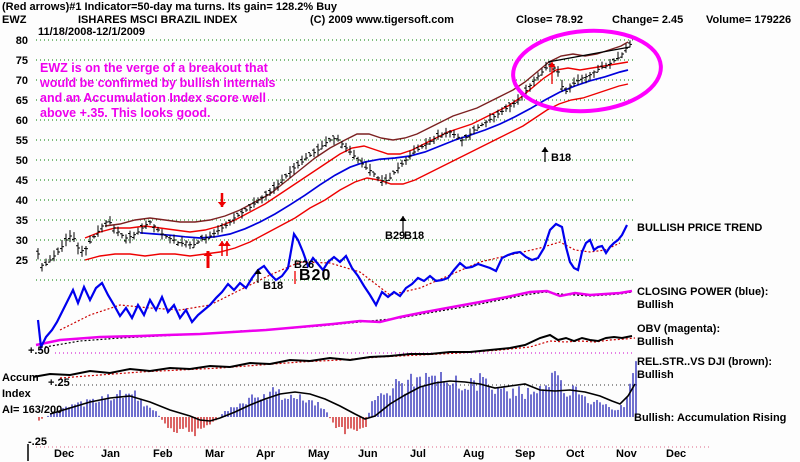 This screenshot has width=800, height=462. What do you see at coordinates (59, 383) in the screenshot?
I see `plus25-level-label: +.25` at bounding box center [59, 383].